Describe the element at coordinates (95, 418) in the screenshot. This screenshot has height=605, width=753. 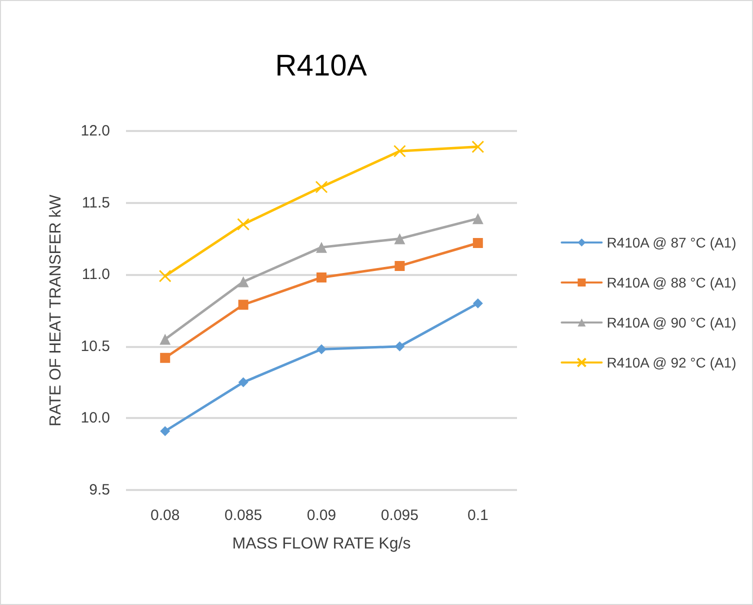
I see `y-tick-label: 10.0` at that location.